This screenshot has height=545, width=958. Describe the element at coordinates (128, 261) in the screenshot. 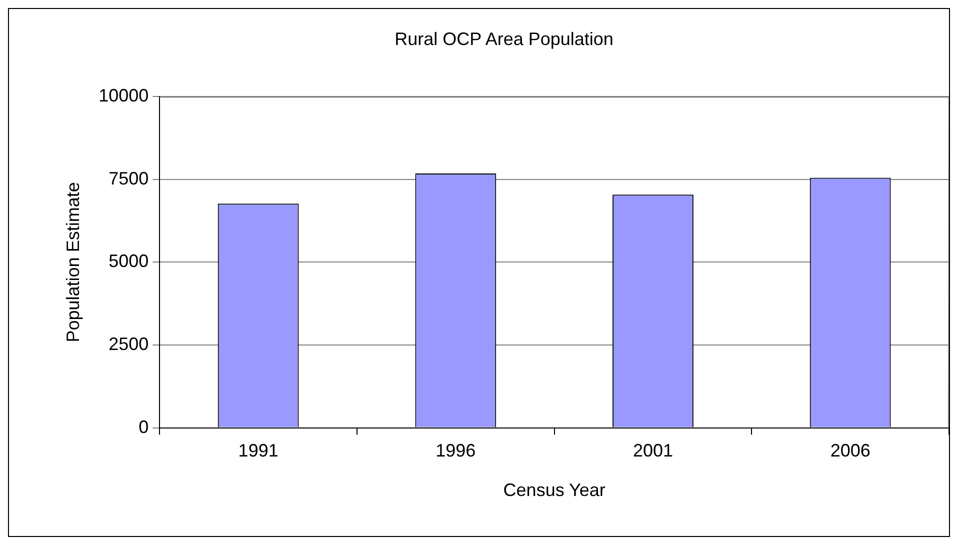

I see `y-tick-label: 5000` at that location.